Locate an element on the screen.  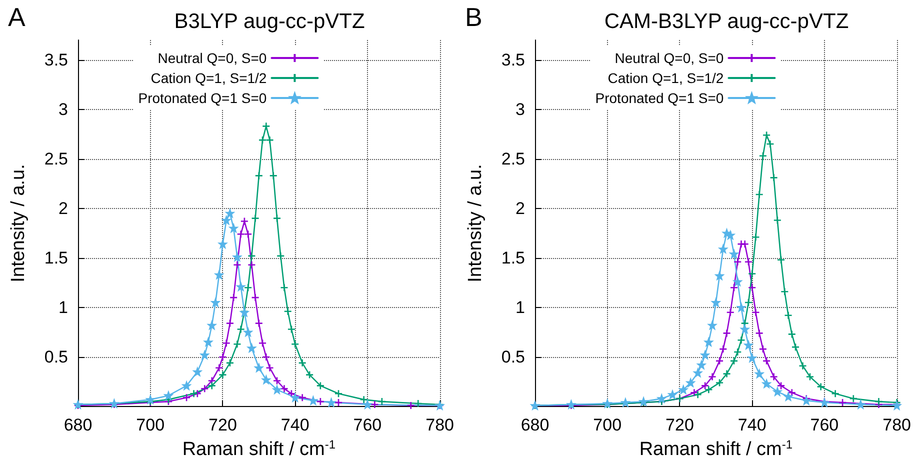
chart-title: CAM-B3LYP aug-cc-pVTZ is located at coordinates (726, 21).